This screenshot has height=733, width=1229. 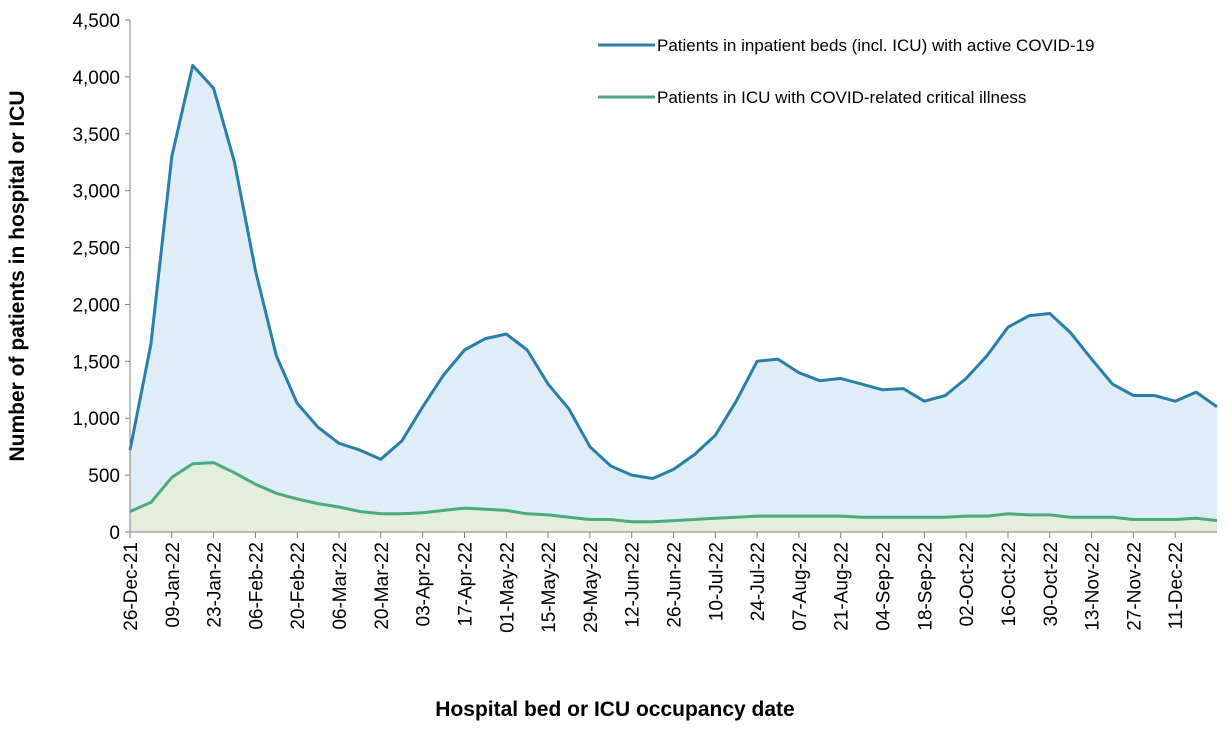 What do you see at coordinates (104, 476) in the screenshot?
I see `y-tick-label: 500` at bounding box center [104, 476].